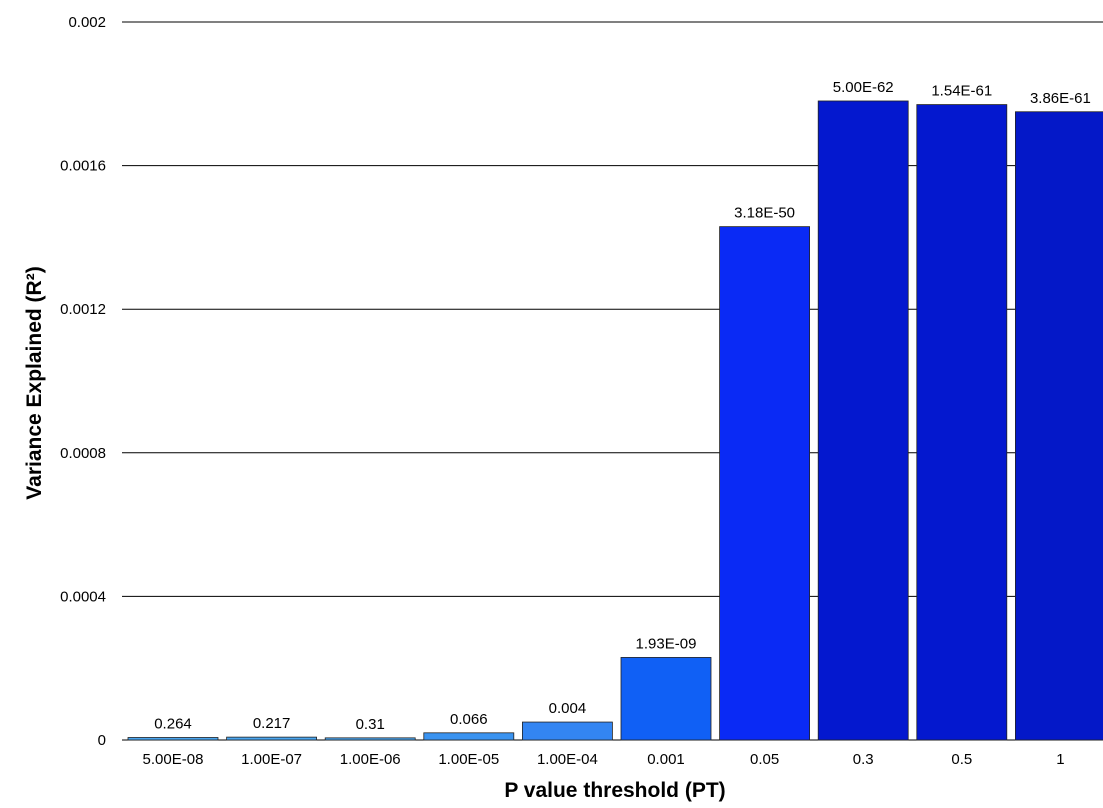  What do you see at coordinates (1060, 759) in the screenshot?
I see `x-tick-label: 1` at bounding box center [1060, 759].